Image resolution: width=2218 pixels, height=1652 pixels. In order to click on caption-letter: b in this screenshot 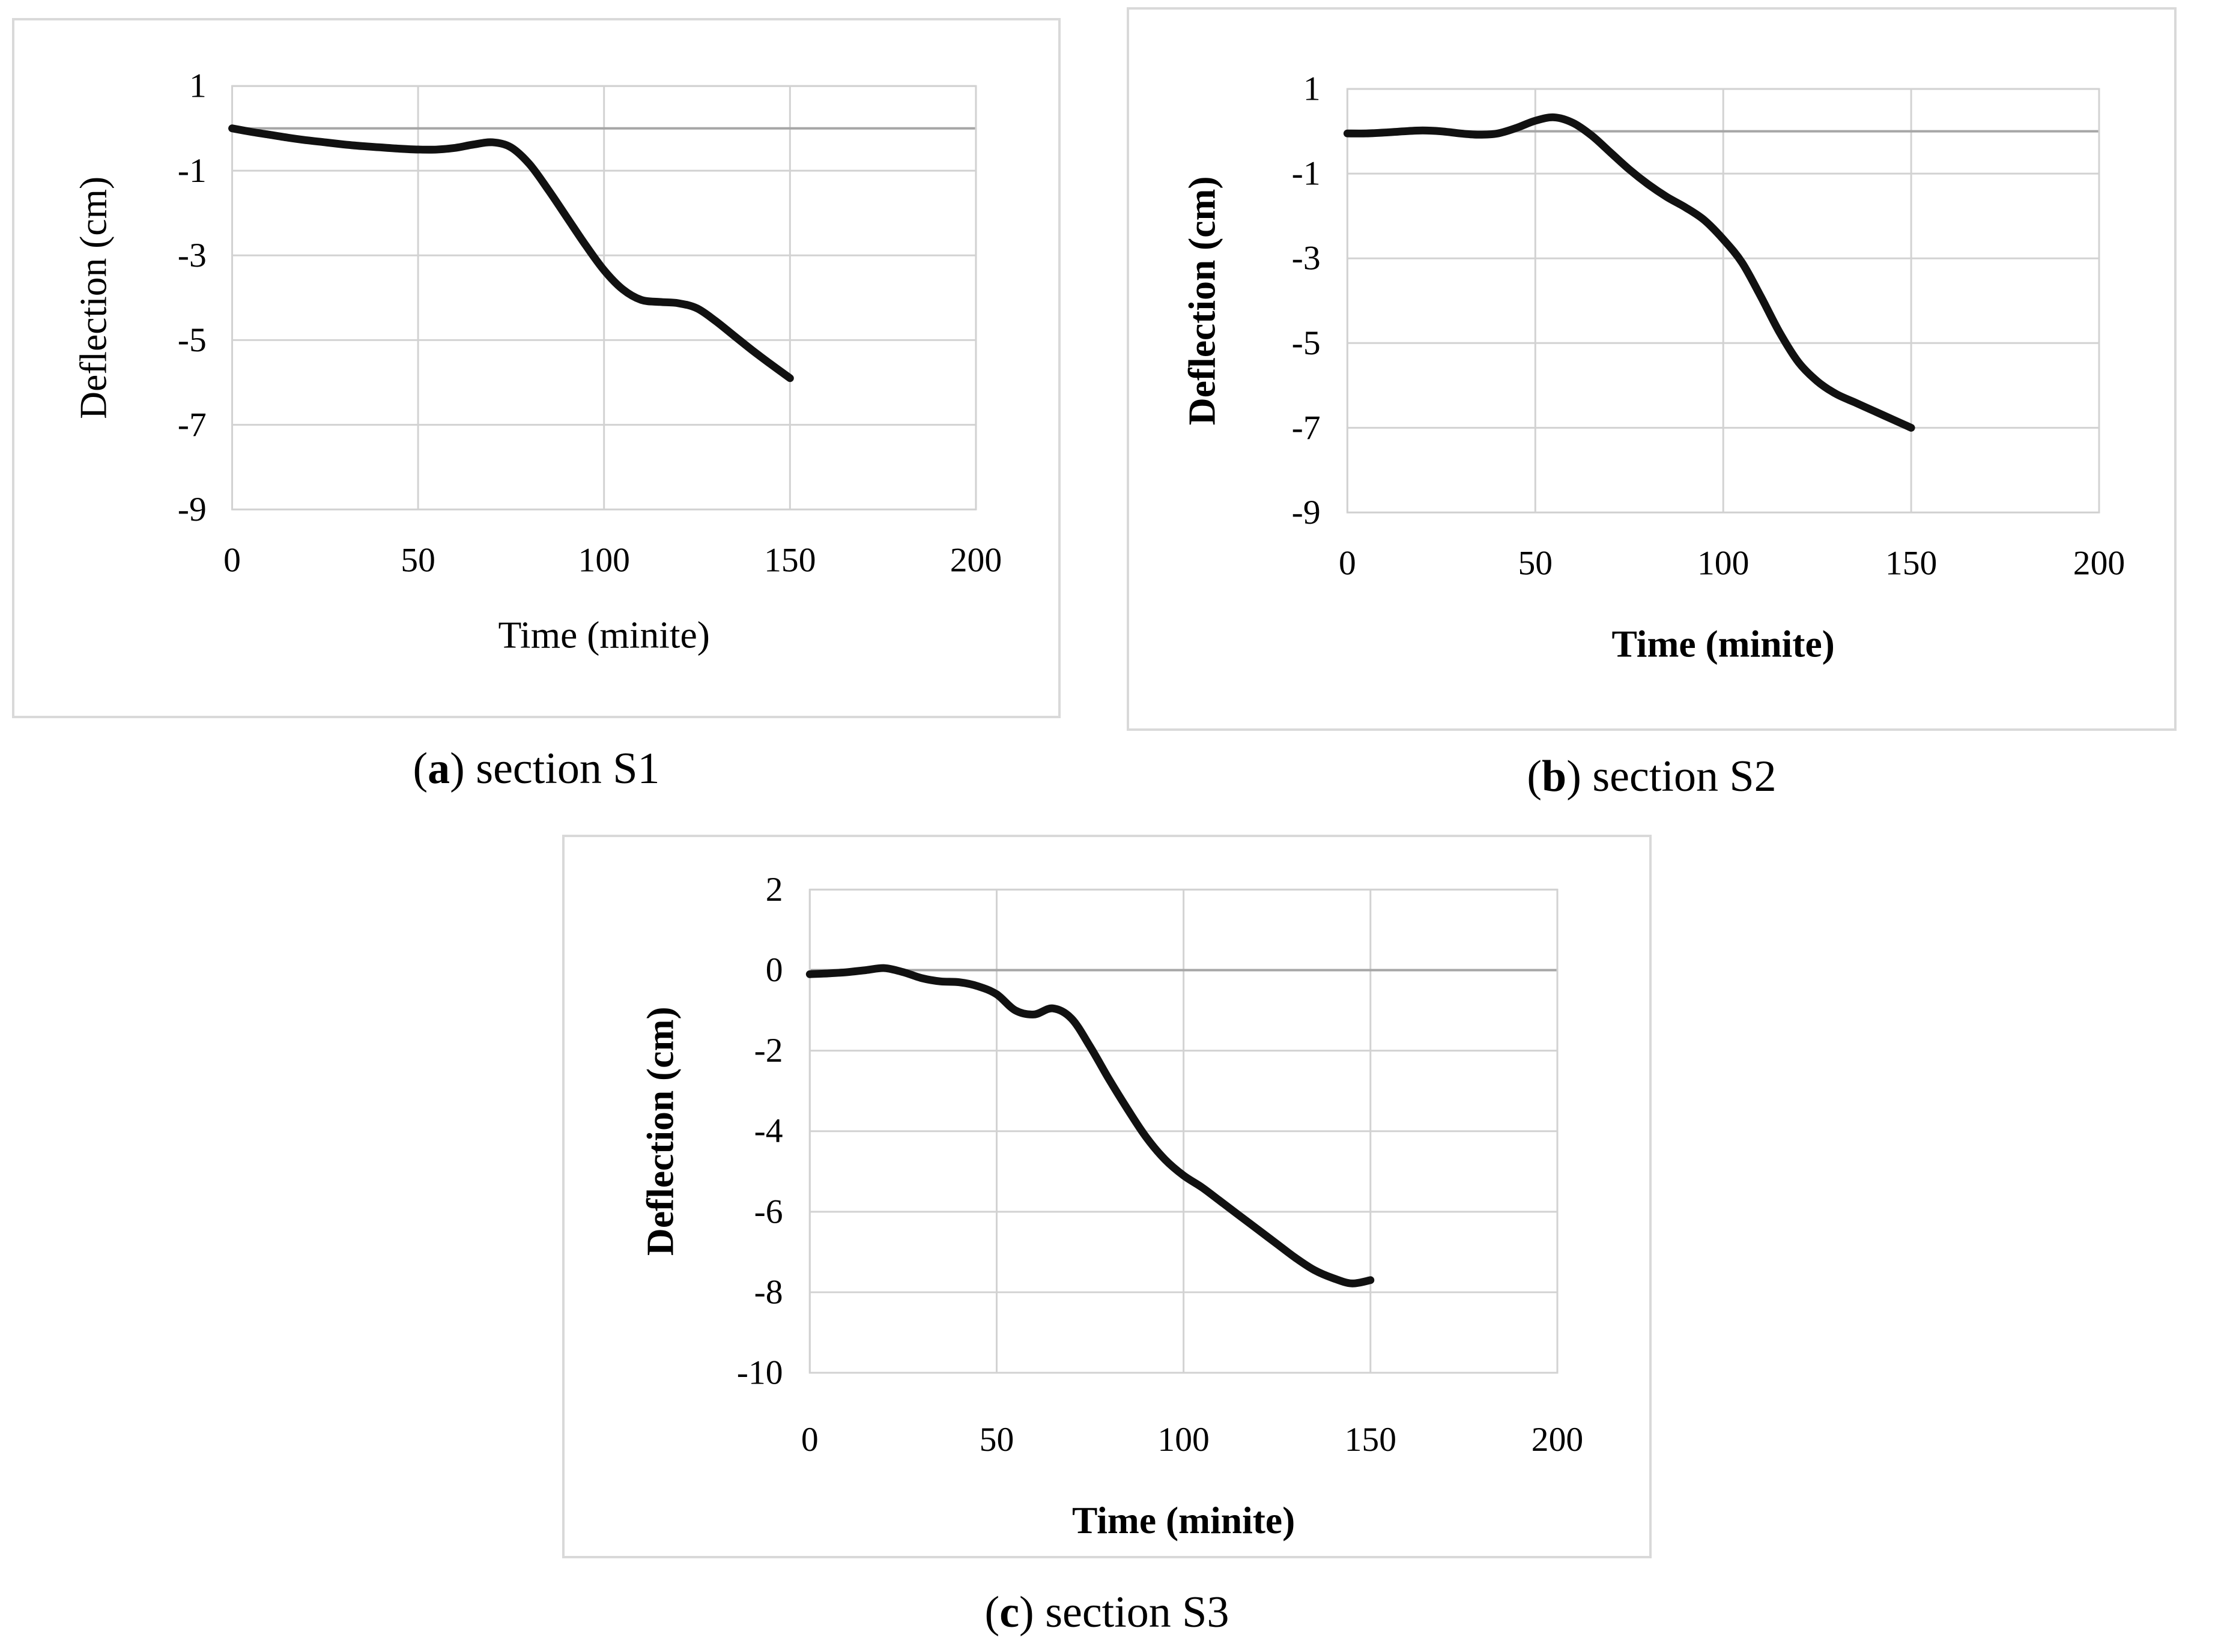, I will do `click(1554, 776)`.